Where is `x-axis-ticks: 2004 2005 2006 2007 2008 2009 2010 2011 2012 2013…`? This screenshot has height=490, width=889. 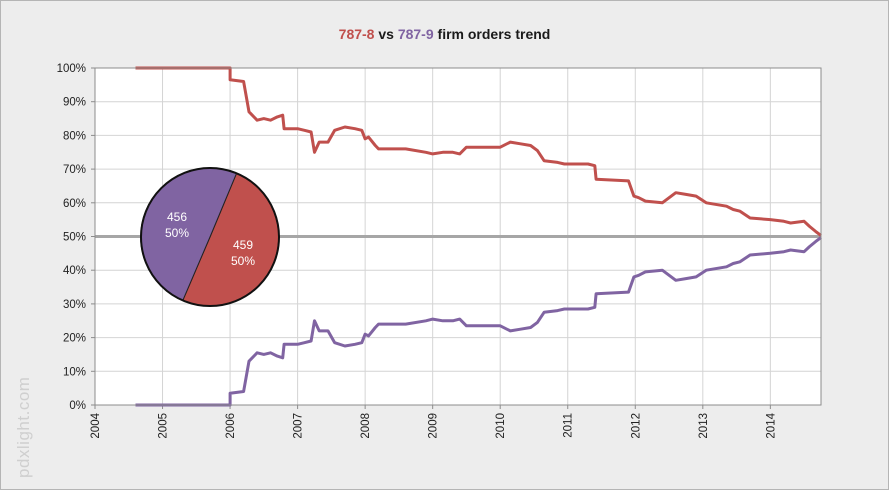
x-axis-ticks: 2004 2005 2006 2007 2008 2009 2010 2011 2012 2013… is located at coordinates (433, 422).